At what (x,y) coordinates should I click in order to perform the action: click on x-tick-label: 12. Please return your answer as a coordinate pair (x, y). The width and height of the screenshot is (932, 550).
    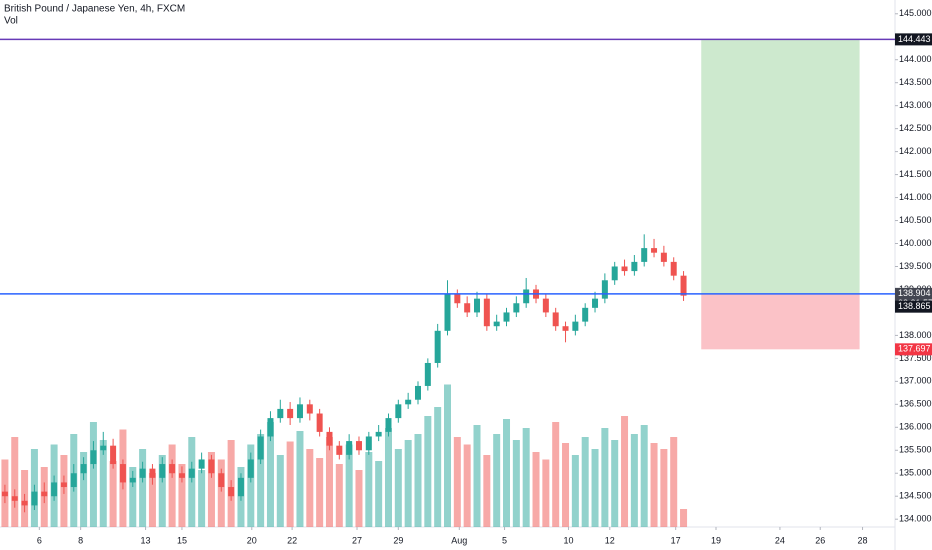
    Looking at the image, I should click on (610, 540).